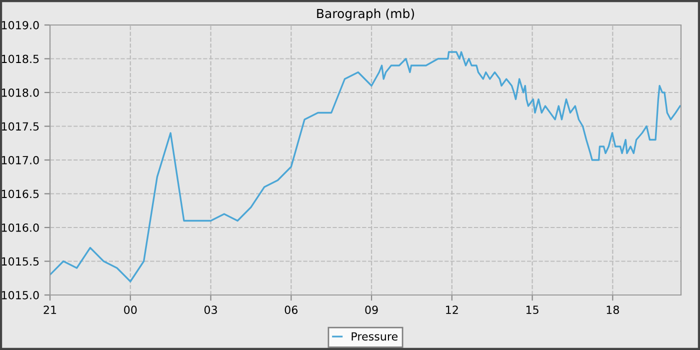  Describe the element at coordinates (20, 194) in the screenshot. I see `y-tick-label: 1016.5` at that location.